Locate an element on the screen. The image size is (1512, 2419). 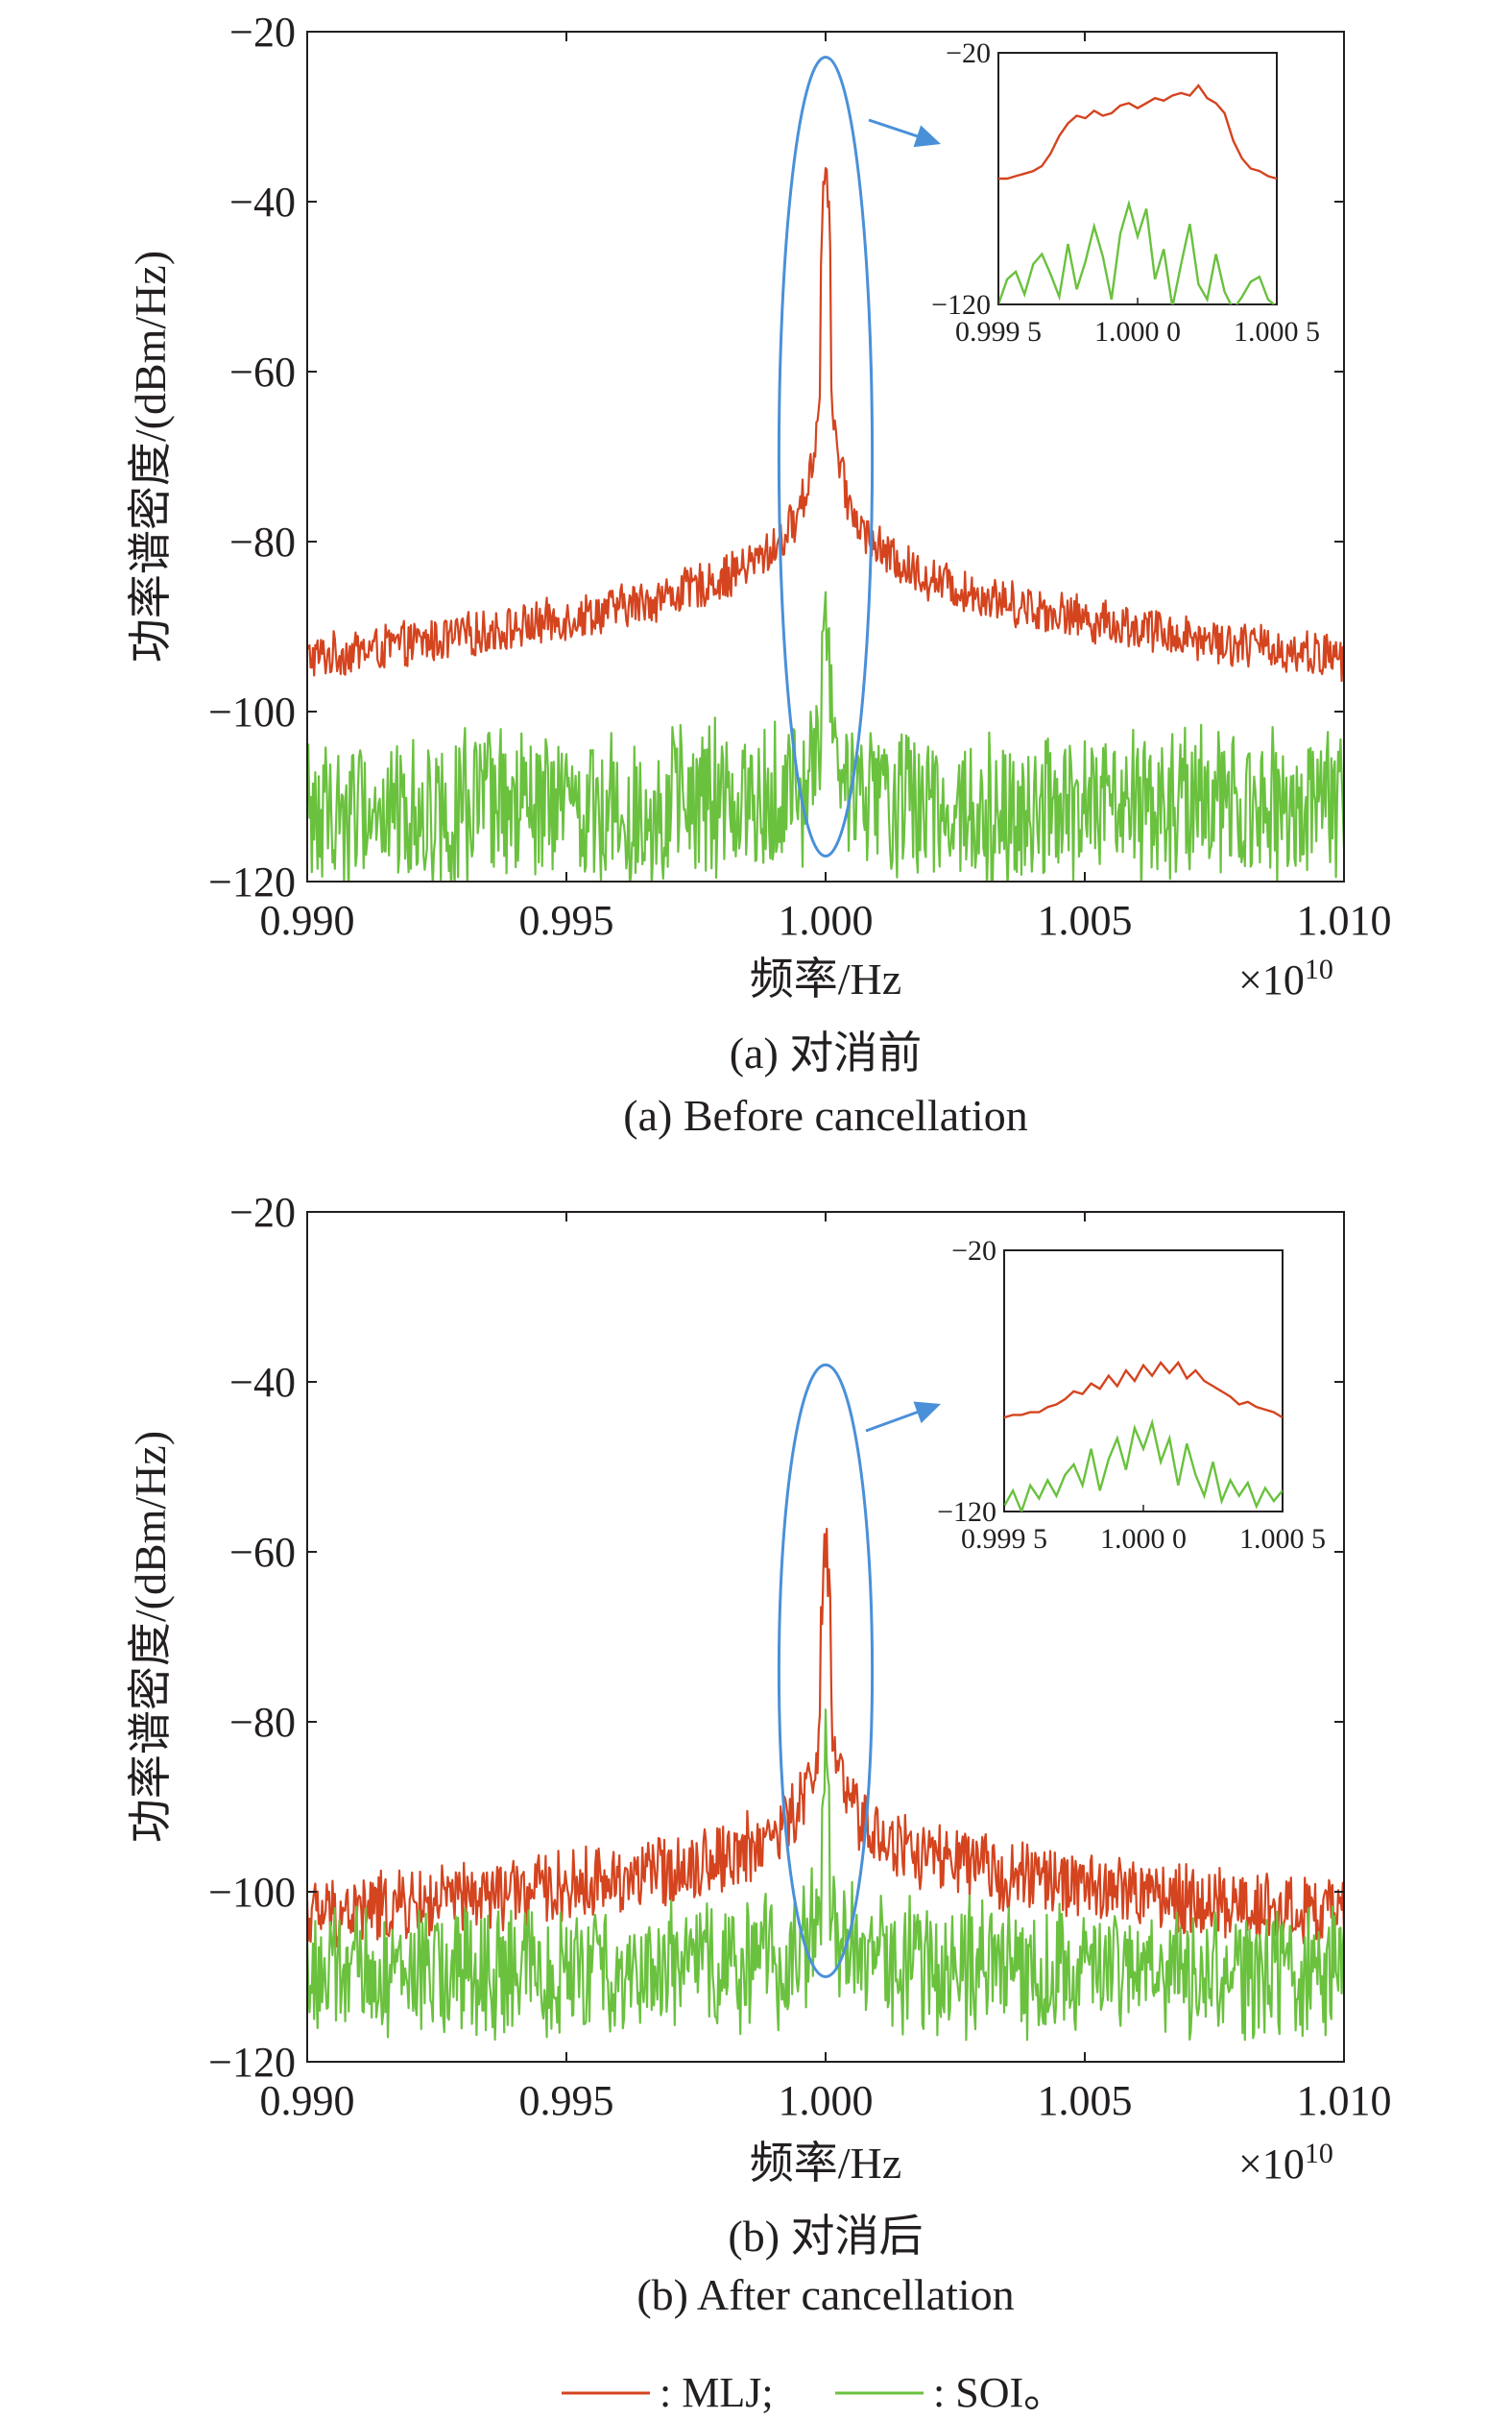
caption-zh: (a) 对消前 is located at coordinates (827, 1052).